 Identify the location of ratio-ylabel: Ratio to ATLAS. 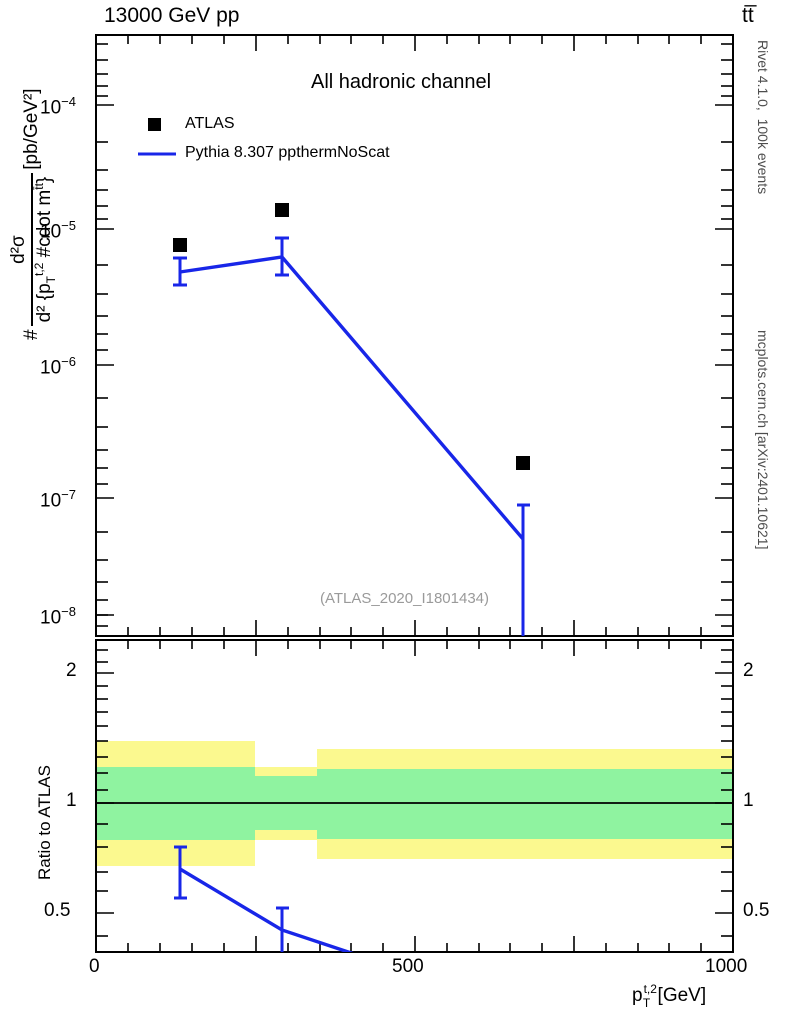
(44, 822).